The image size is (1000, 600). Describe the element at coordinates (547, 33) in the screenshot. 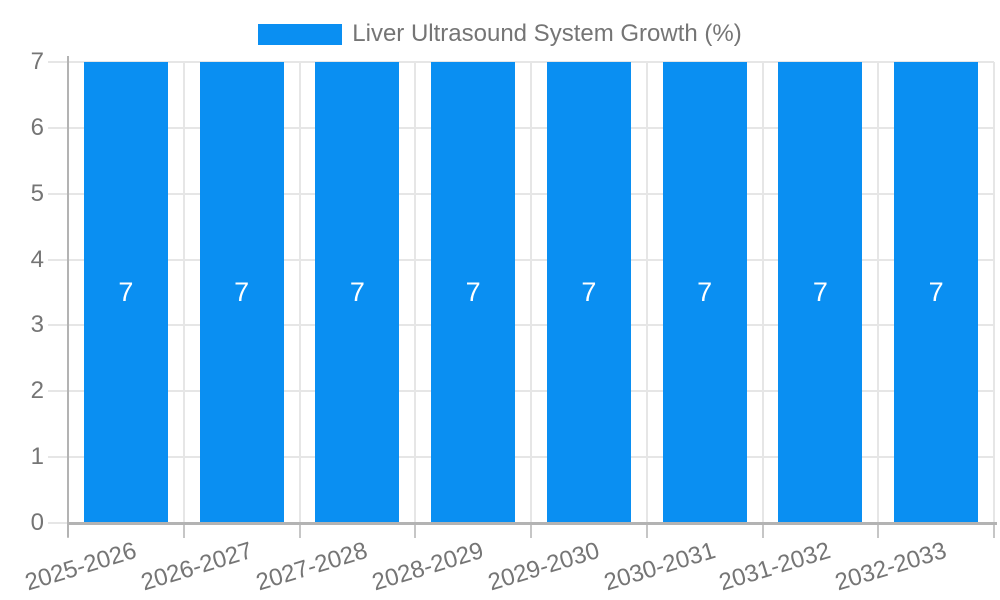

I see `legend-label: Liver Ultrasound System Growth (%)` at that location.